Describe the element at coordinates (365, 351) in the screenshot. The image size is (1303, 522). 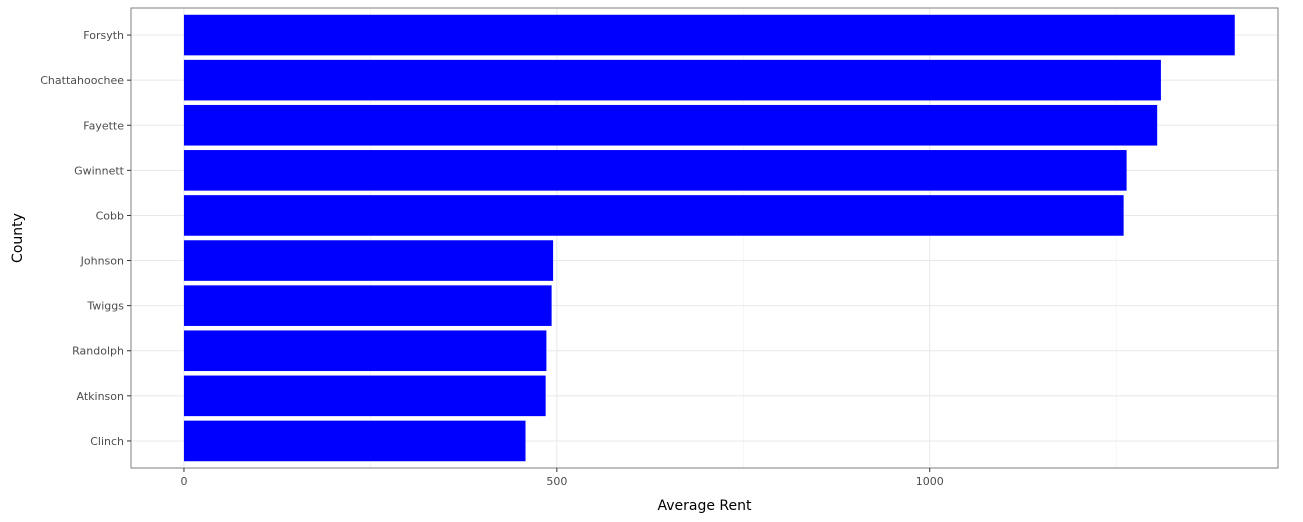
I see `bar-randolph` at that location.